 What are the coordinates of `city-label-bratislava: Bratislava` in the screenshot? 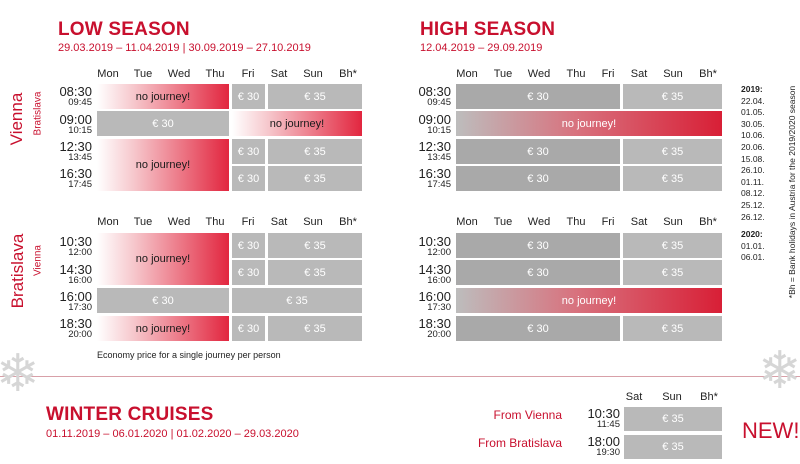 It's located at (17, 271).